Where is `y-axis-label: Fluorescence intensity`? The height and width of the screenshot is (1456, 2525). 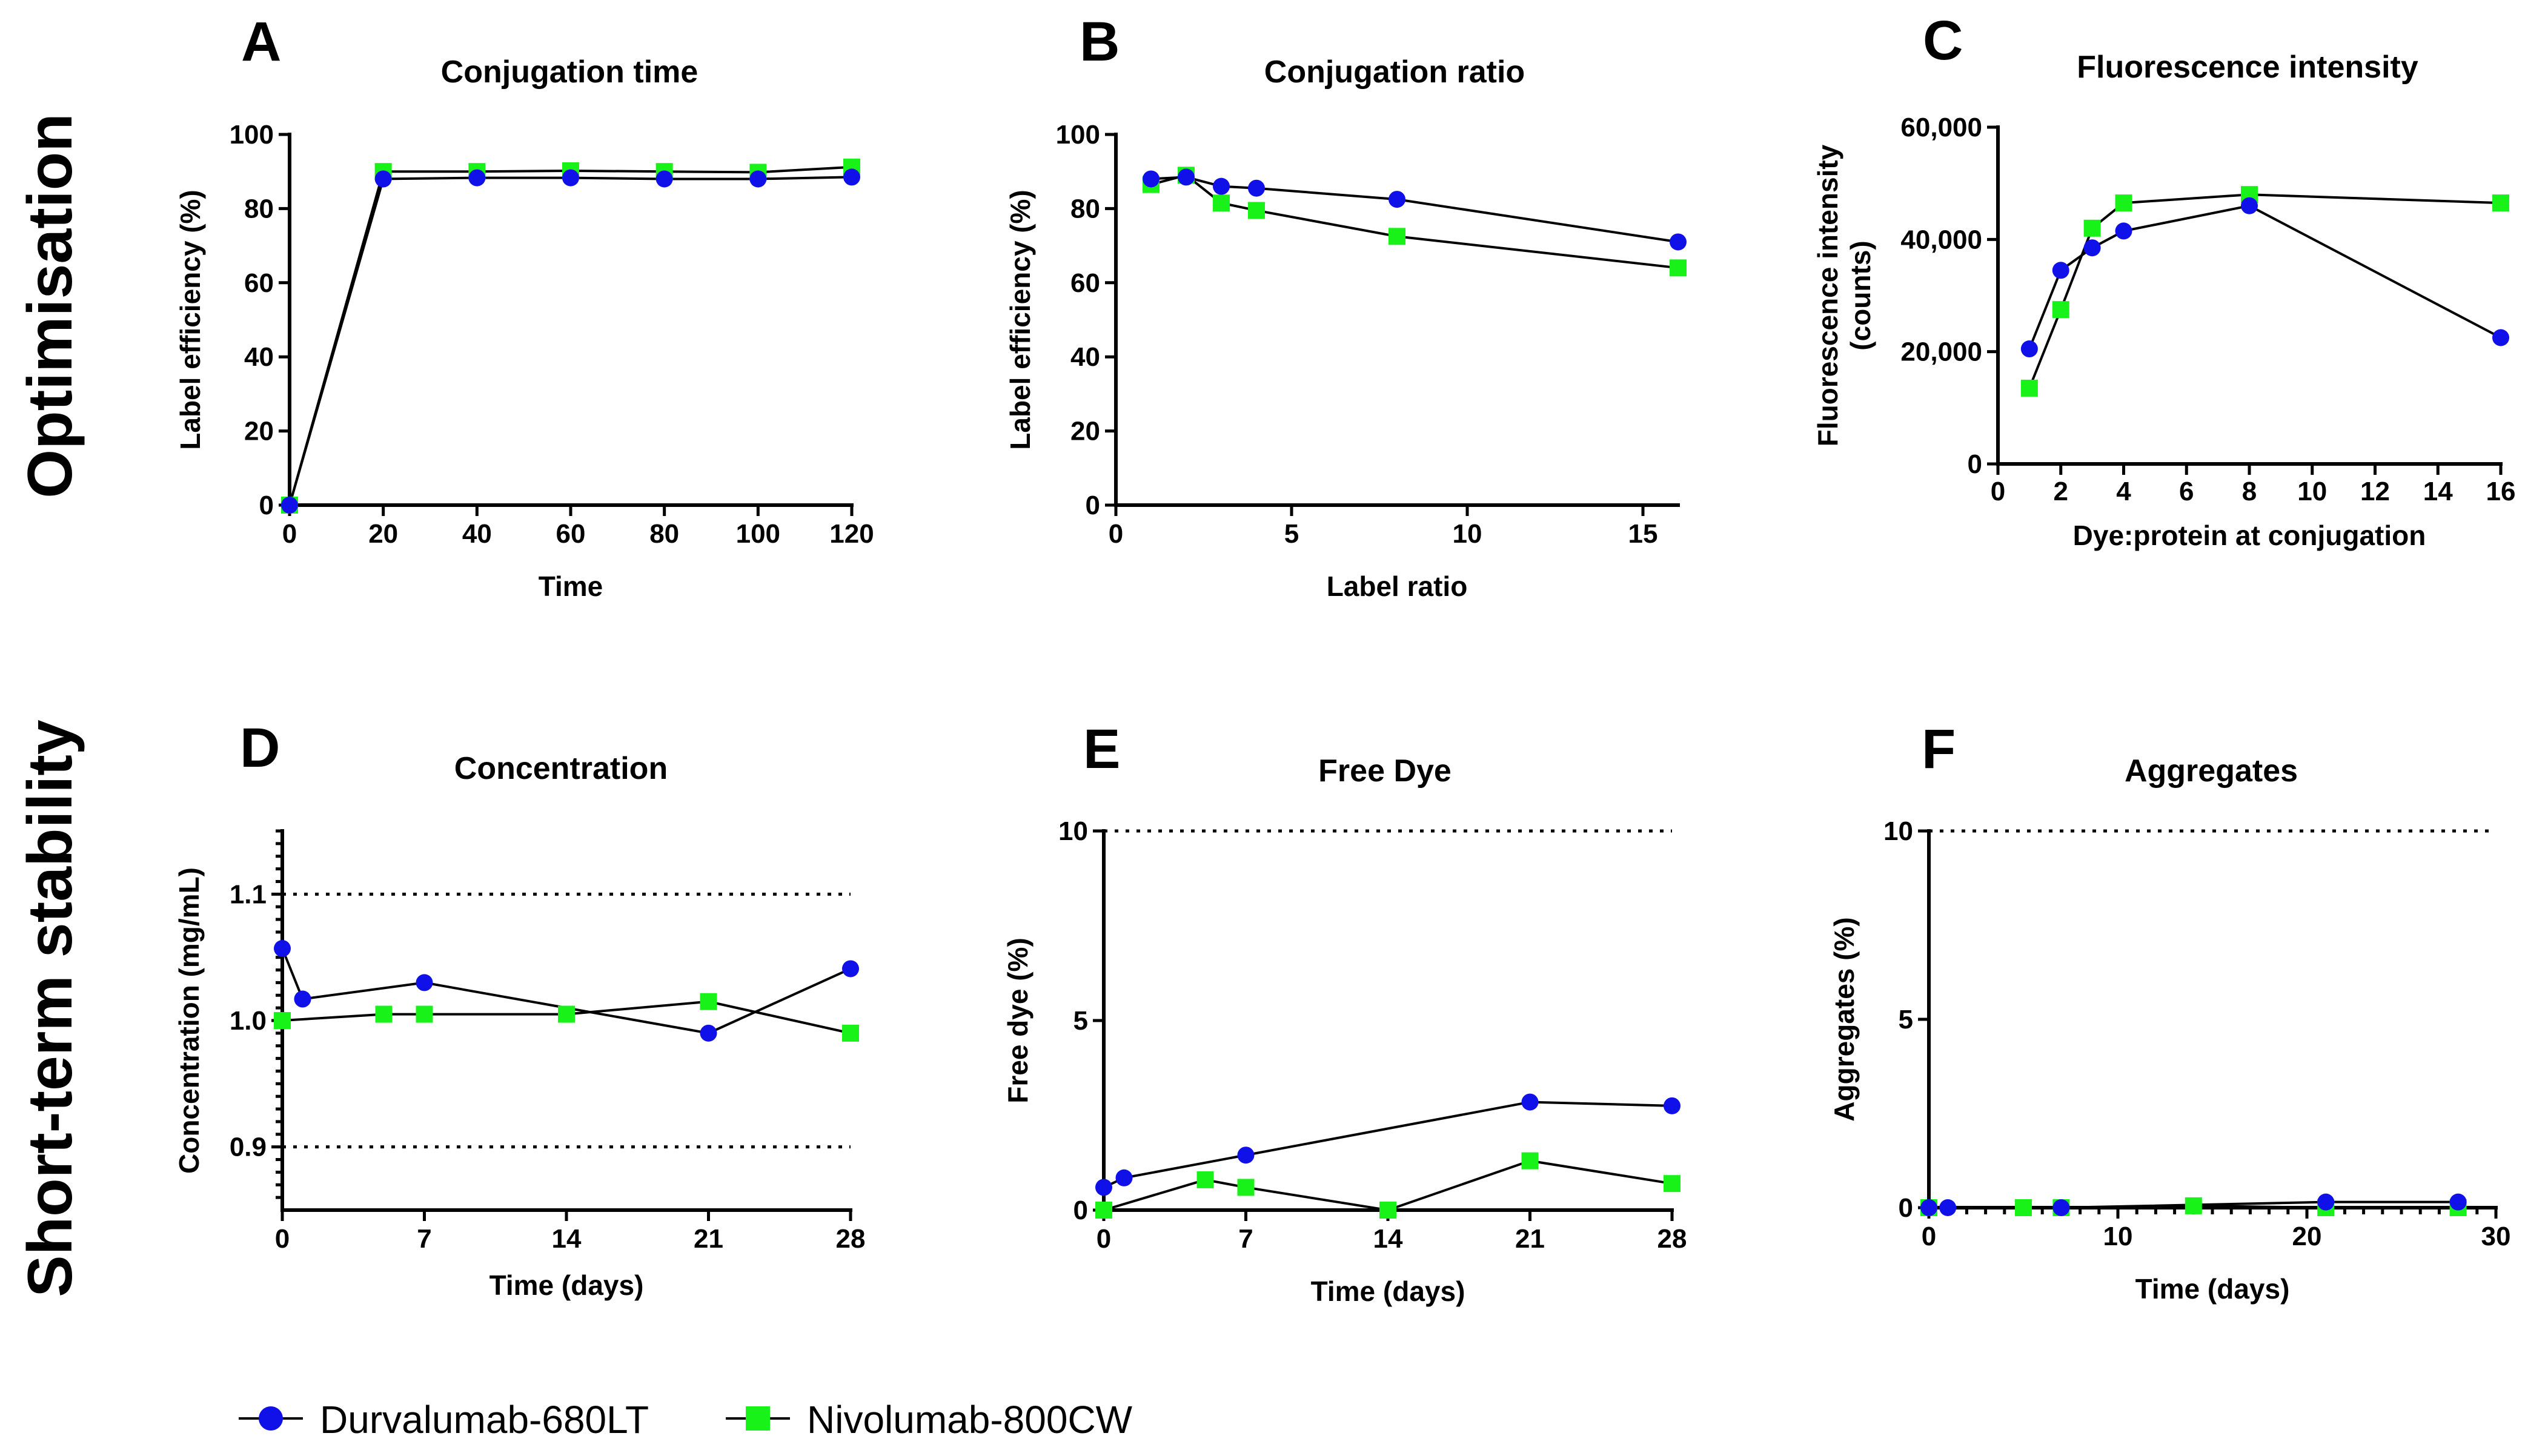 y-axis-label: Fluorescence intensity is located at coordinates (1827, 295).